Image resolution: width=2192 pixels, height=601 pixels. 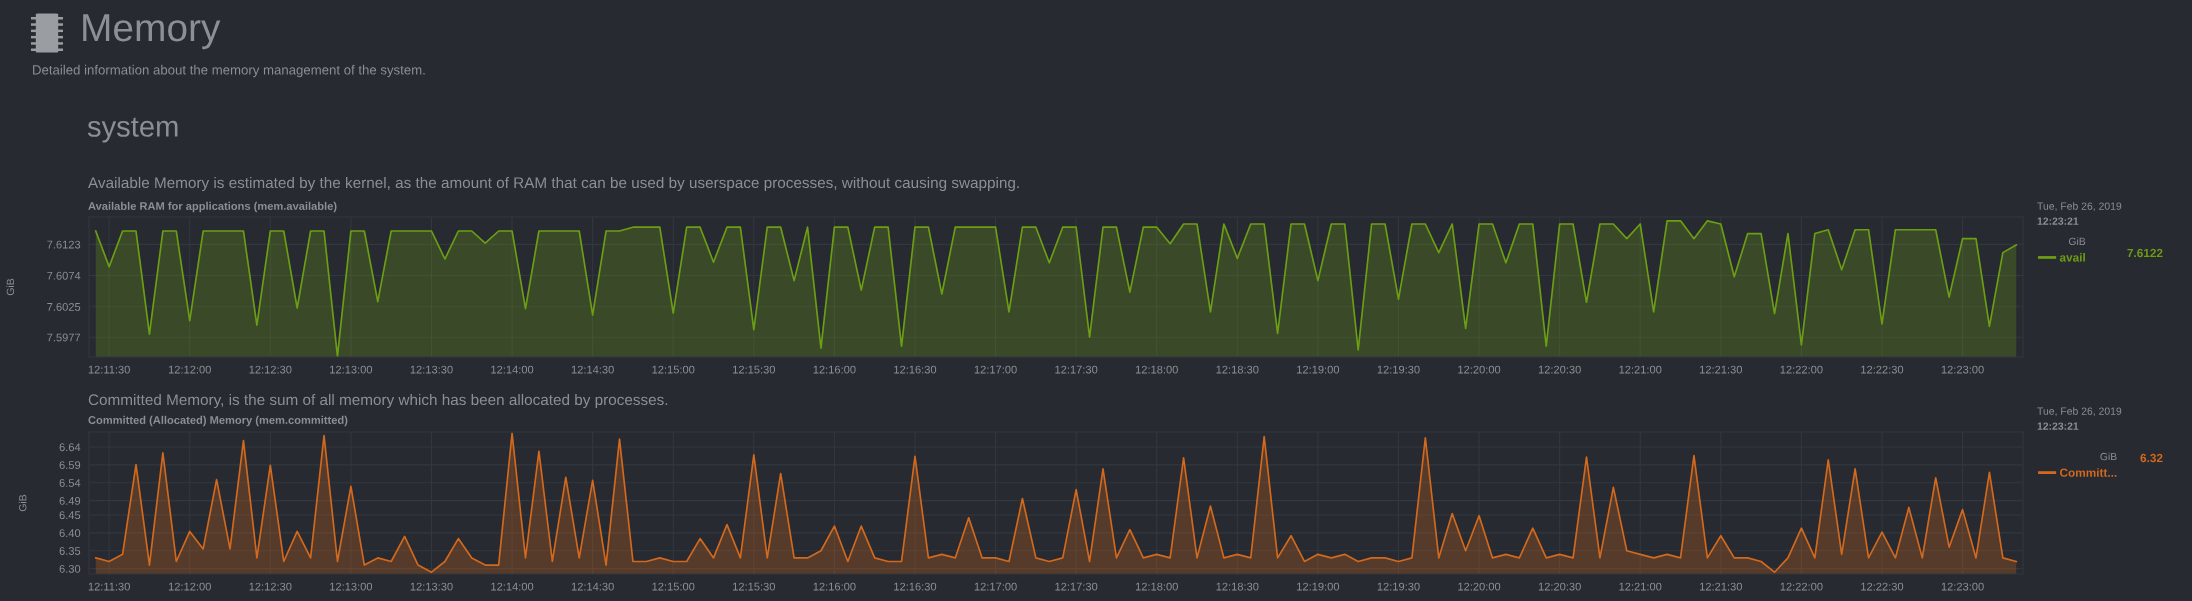 What do you see at coordinates (70, 465) in the screenshot?
I see `y-tick-label: 6.59` at bounding box center [70, 465].